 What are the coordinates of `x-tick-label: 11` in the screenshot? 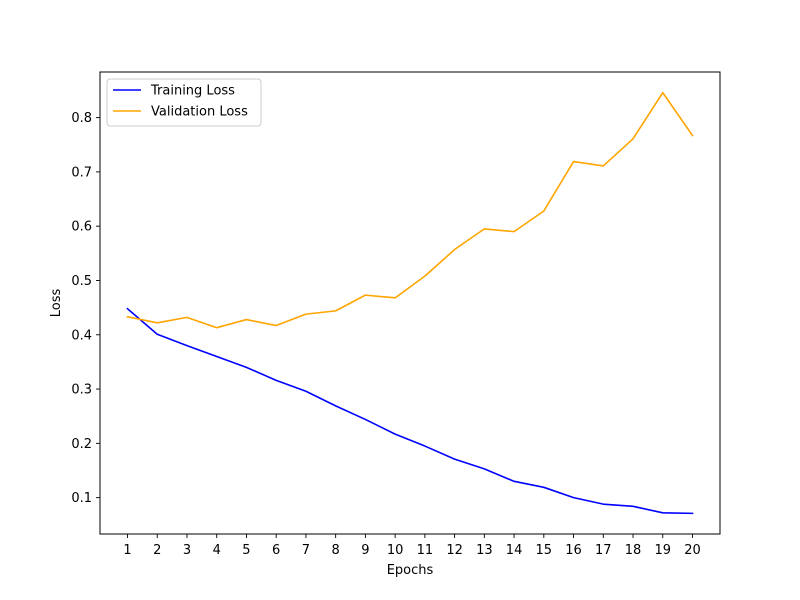 It's located at (425, 550).